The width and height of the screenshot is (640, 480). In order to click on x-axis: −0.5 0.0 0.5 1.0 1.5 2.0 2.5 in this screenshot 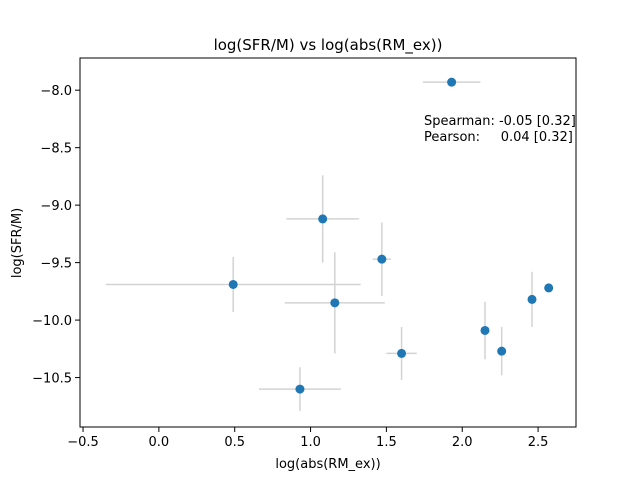, I will do `click(307, 438)`.